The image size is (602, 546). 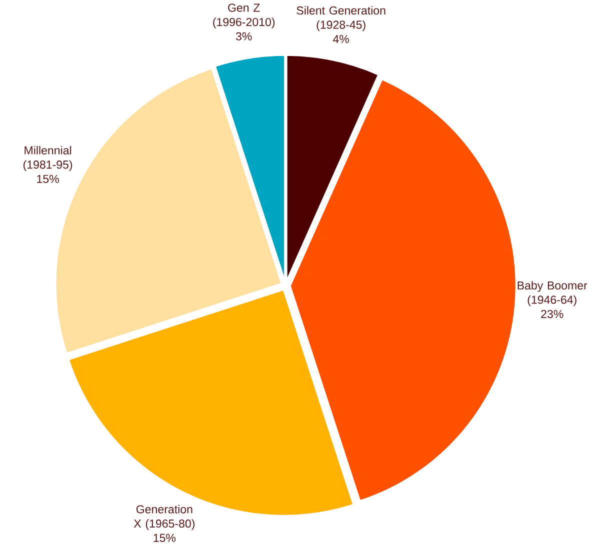 What do you see at coordinates (244, 36) in the screenshot?
I see `data-label: 3%` at bounding box center [244, 36].